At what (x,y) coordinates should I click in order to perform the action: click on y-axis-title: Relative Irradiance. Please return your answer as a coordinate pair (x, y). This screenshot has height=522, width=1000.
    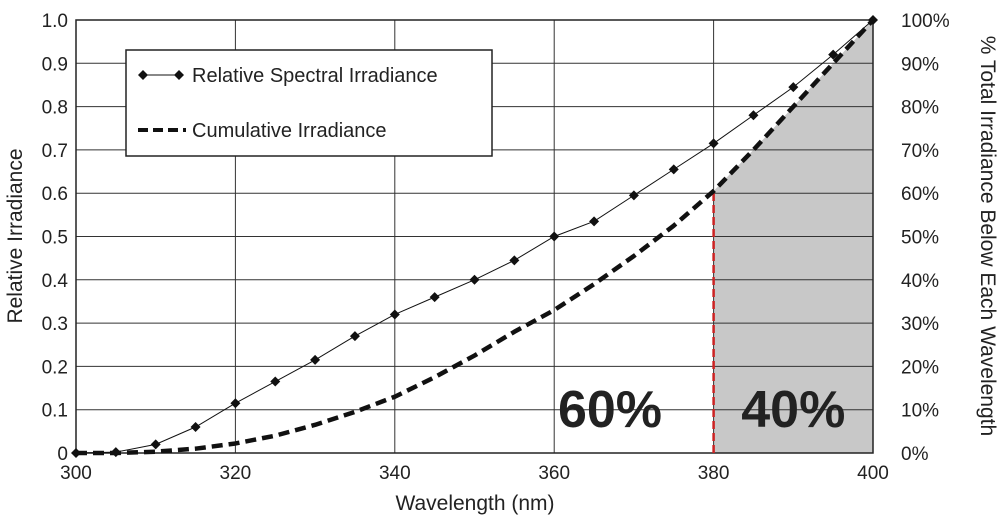
    Looking at the image, I should click on (15, 235).